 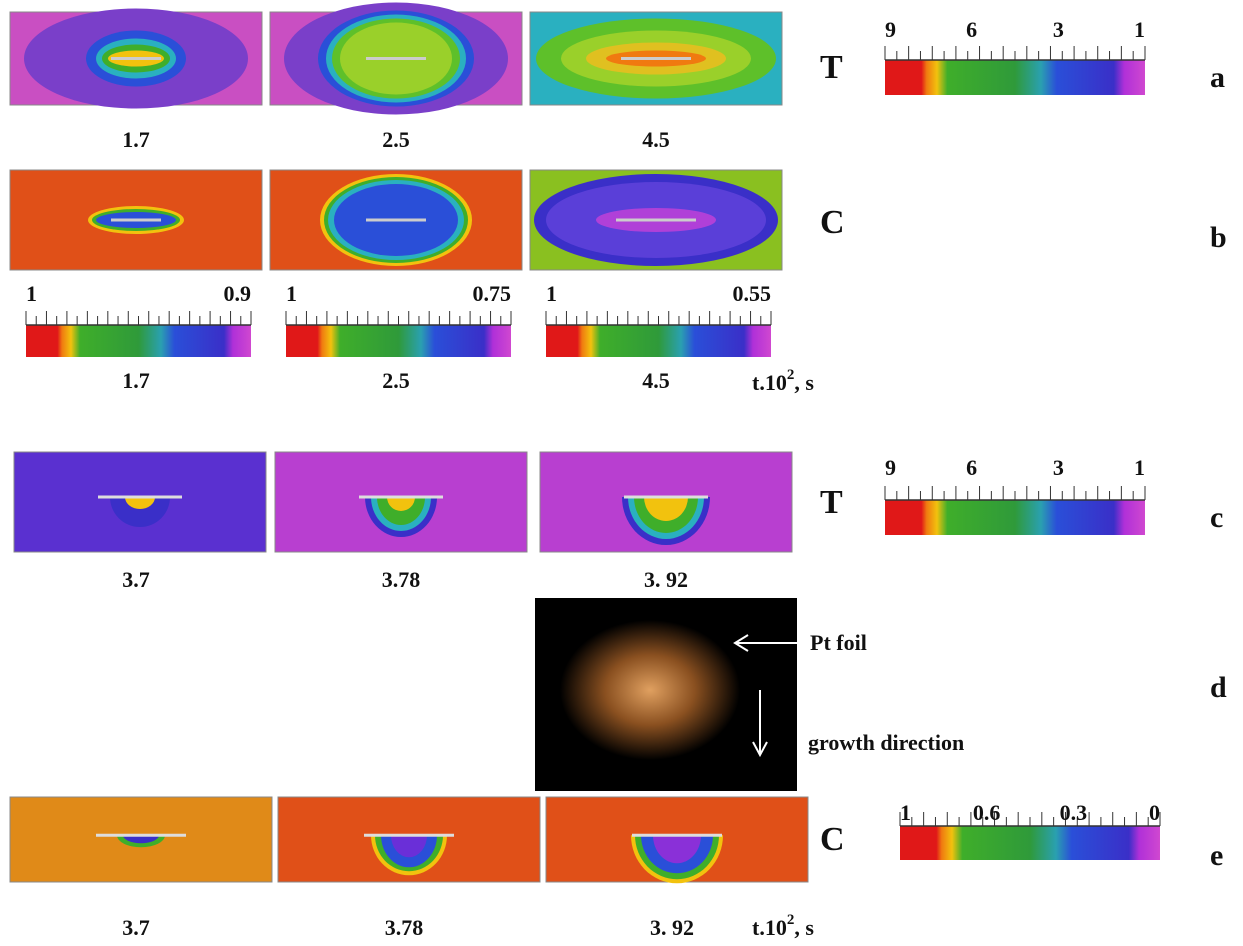 I want to click on crystal, so click(x=650, y=690).